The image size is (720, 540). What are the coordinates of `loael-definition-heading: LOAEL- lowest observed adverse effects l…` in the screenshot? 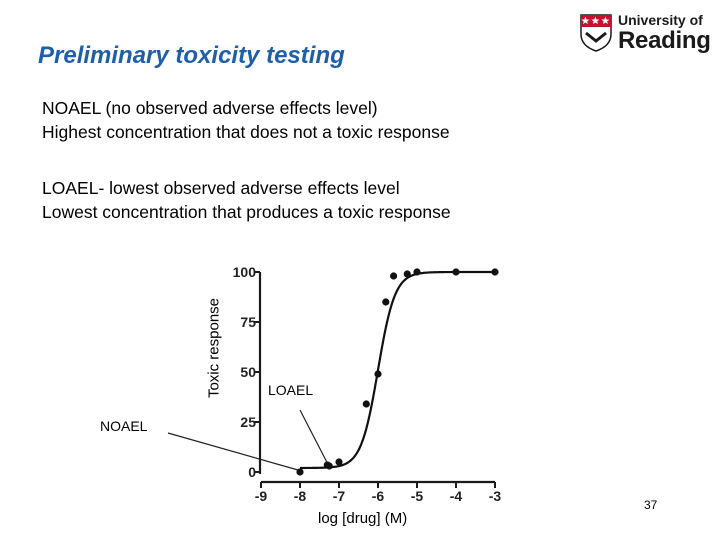 It's located at (221, 188).